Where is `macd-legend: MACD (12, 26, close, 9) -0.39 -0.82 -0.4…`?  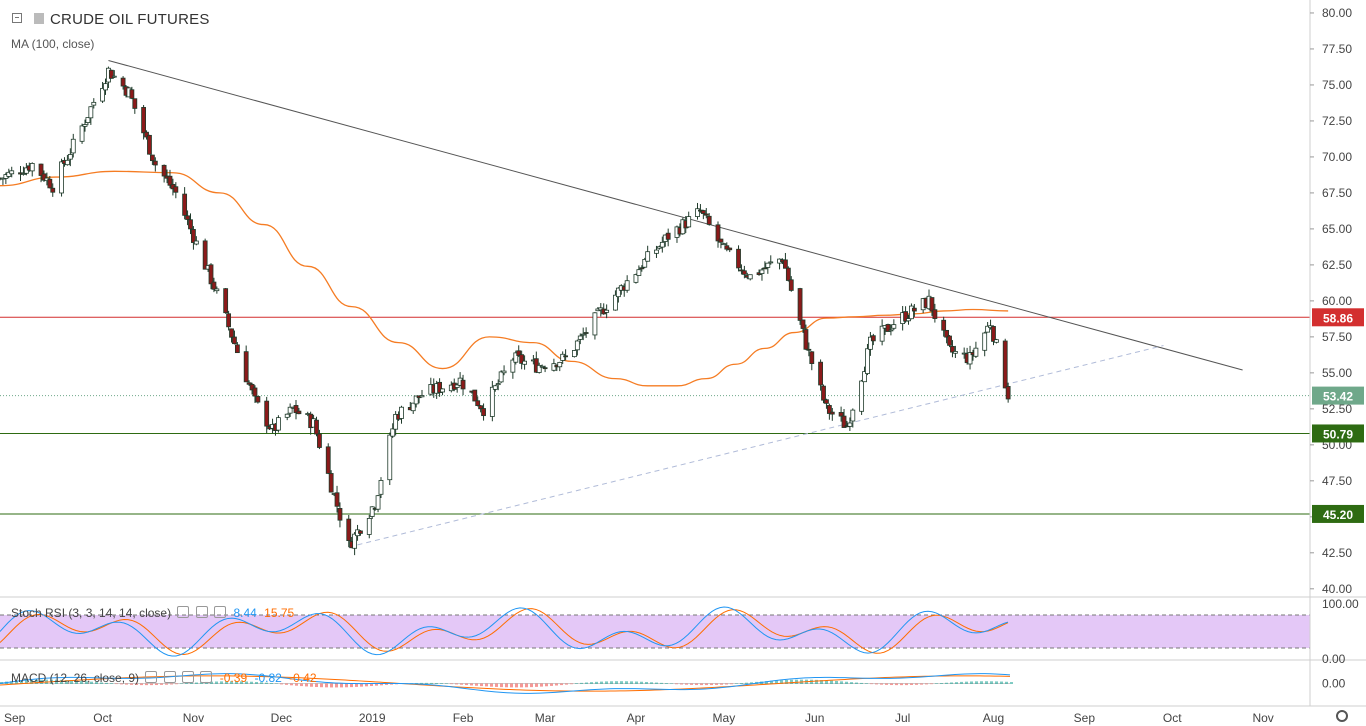 macd-legend: MACD (12, 26, close, 9) -0.39 -0.82 -0.4… is located at coordinates (164, 678).